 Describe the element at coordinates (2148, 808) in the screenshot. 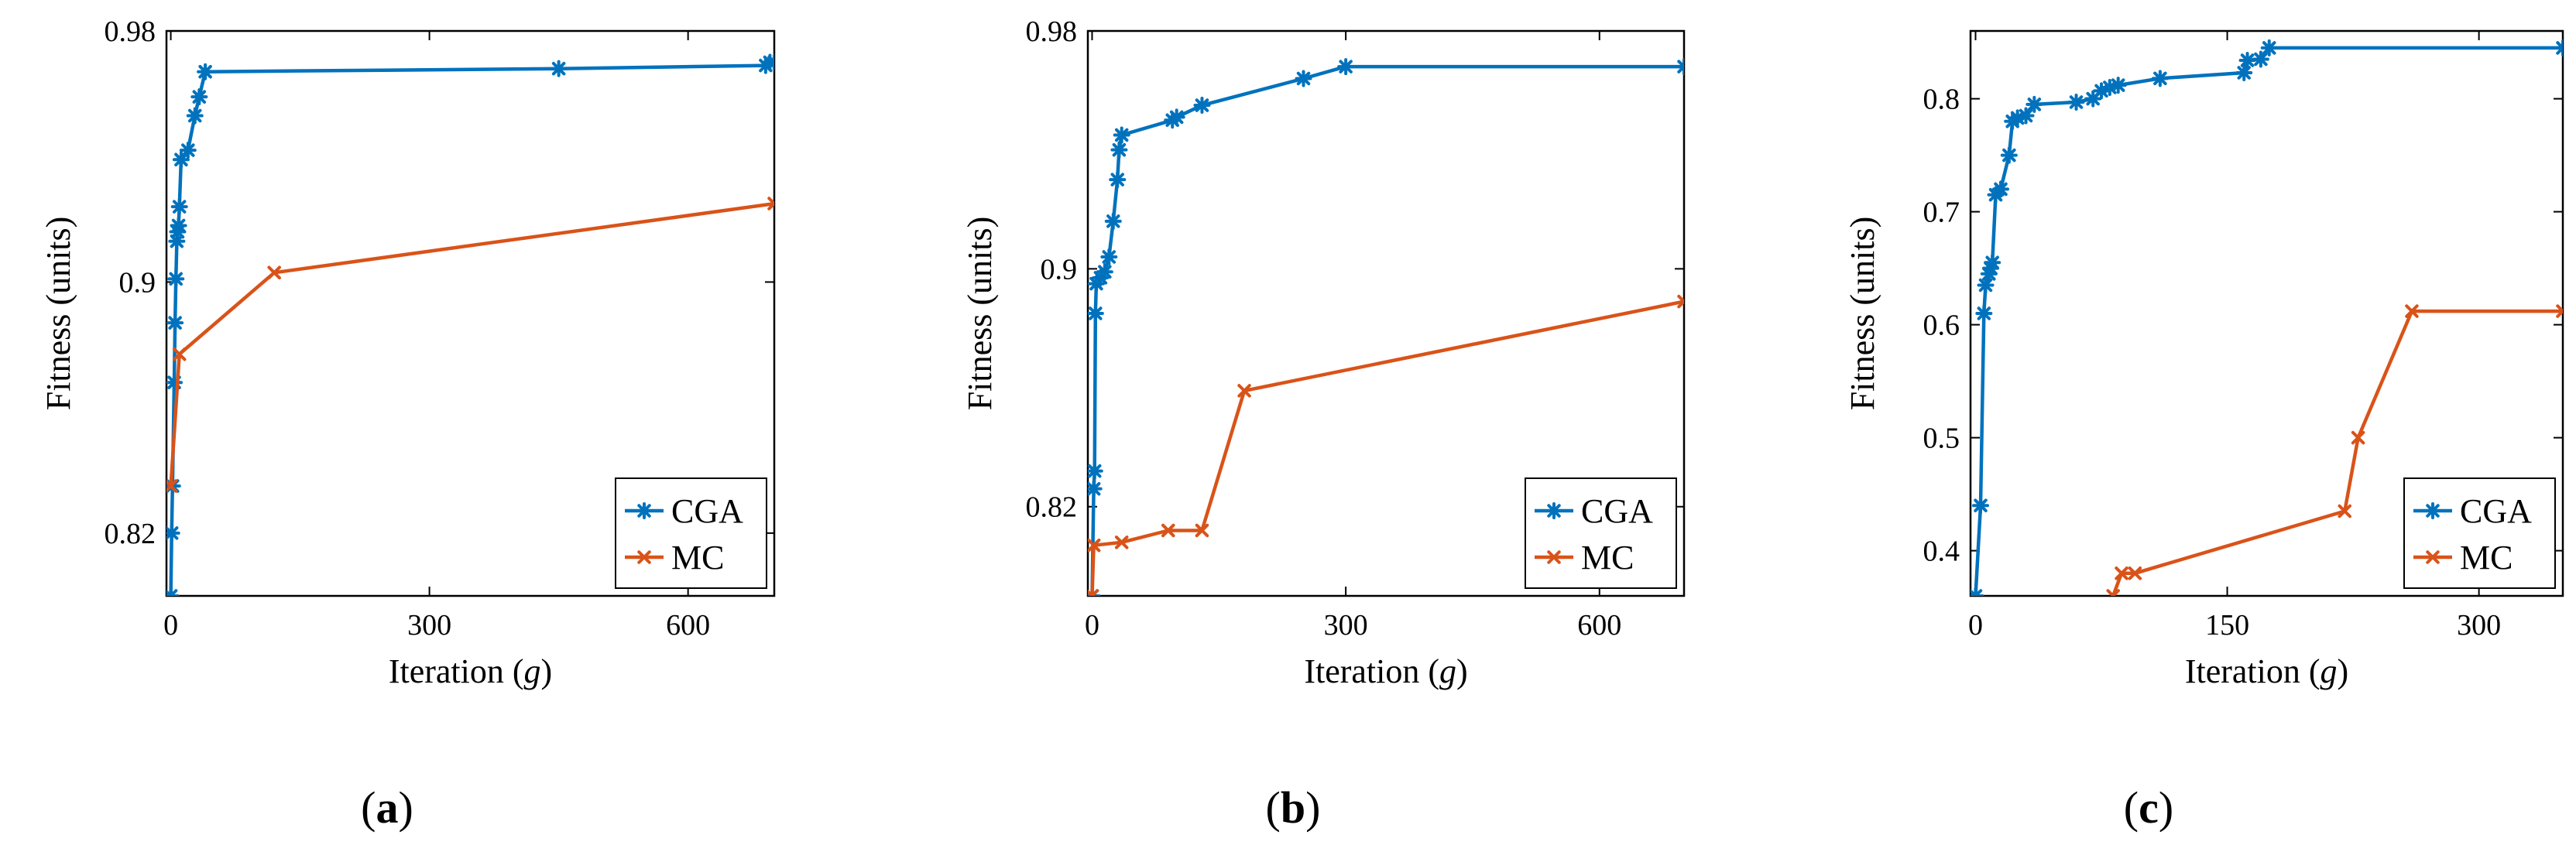

I see `panel-caption: (c)` at that location.